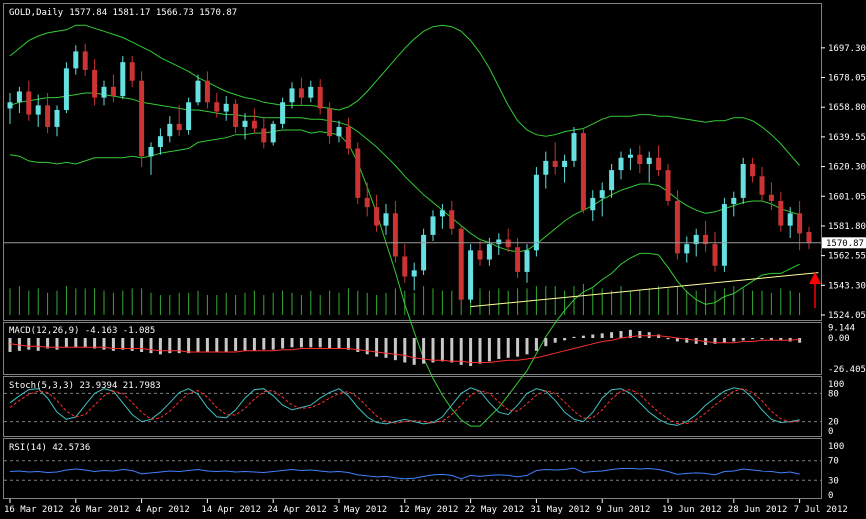 Image resolution: width=866 pixels, height=519 pixels. I want to click on date-tick-label: 28 Jun 2012, so click(758, 510).